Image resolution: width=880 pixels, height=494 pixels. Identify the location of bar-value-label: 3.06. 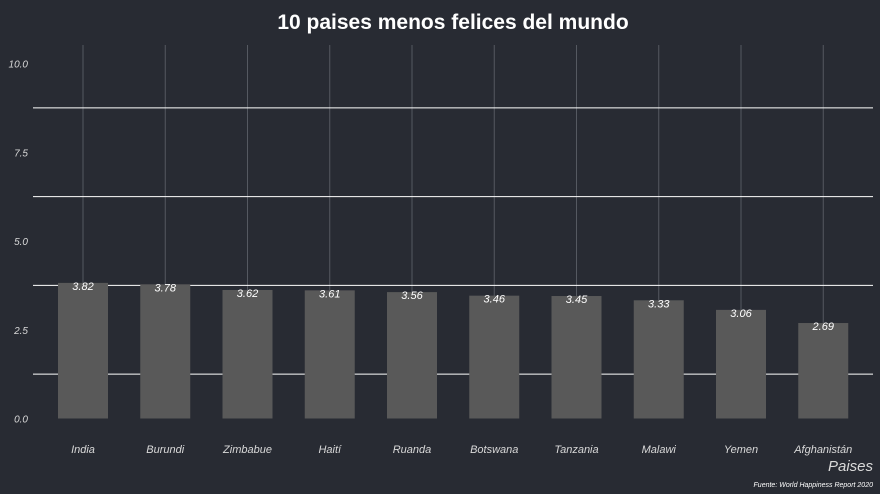
(741, 314).